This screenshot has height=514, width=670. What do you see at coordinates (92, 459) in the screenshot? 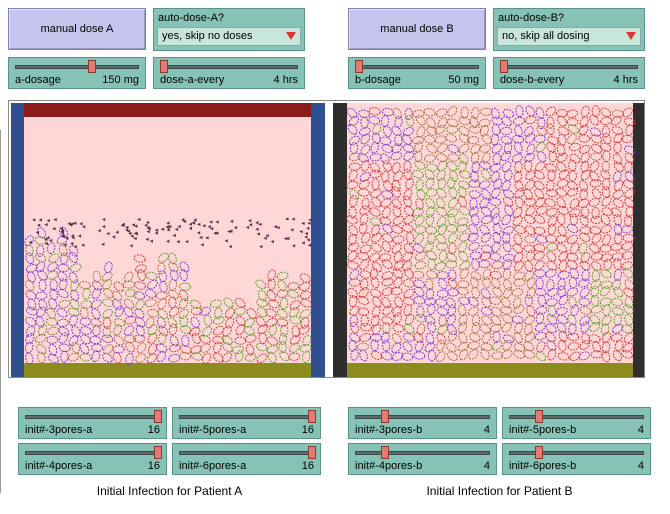
I see `init-4pores-a-slider: init#-4pores-a 16` at bounding box center [92, 459].